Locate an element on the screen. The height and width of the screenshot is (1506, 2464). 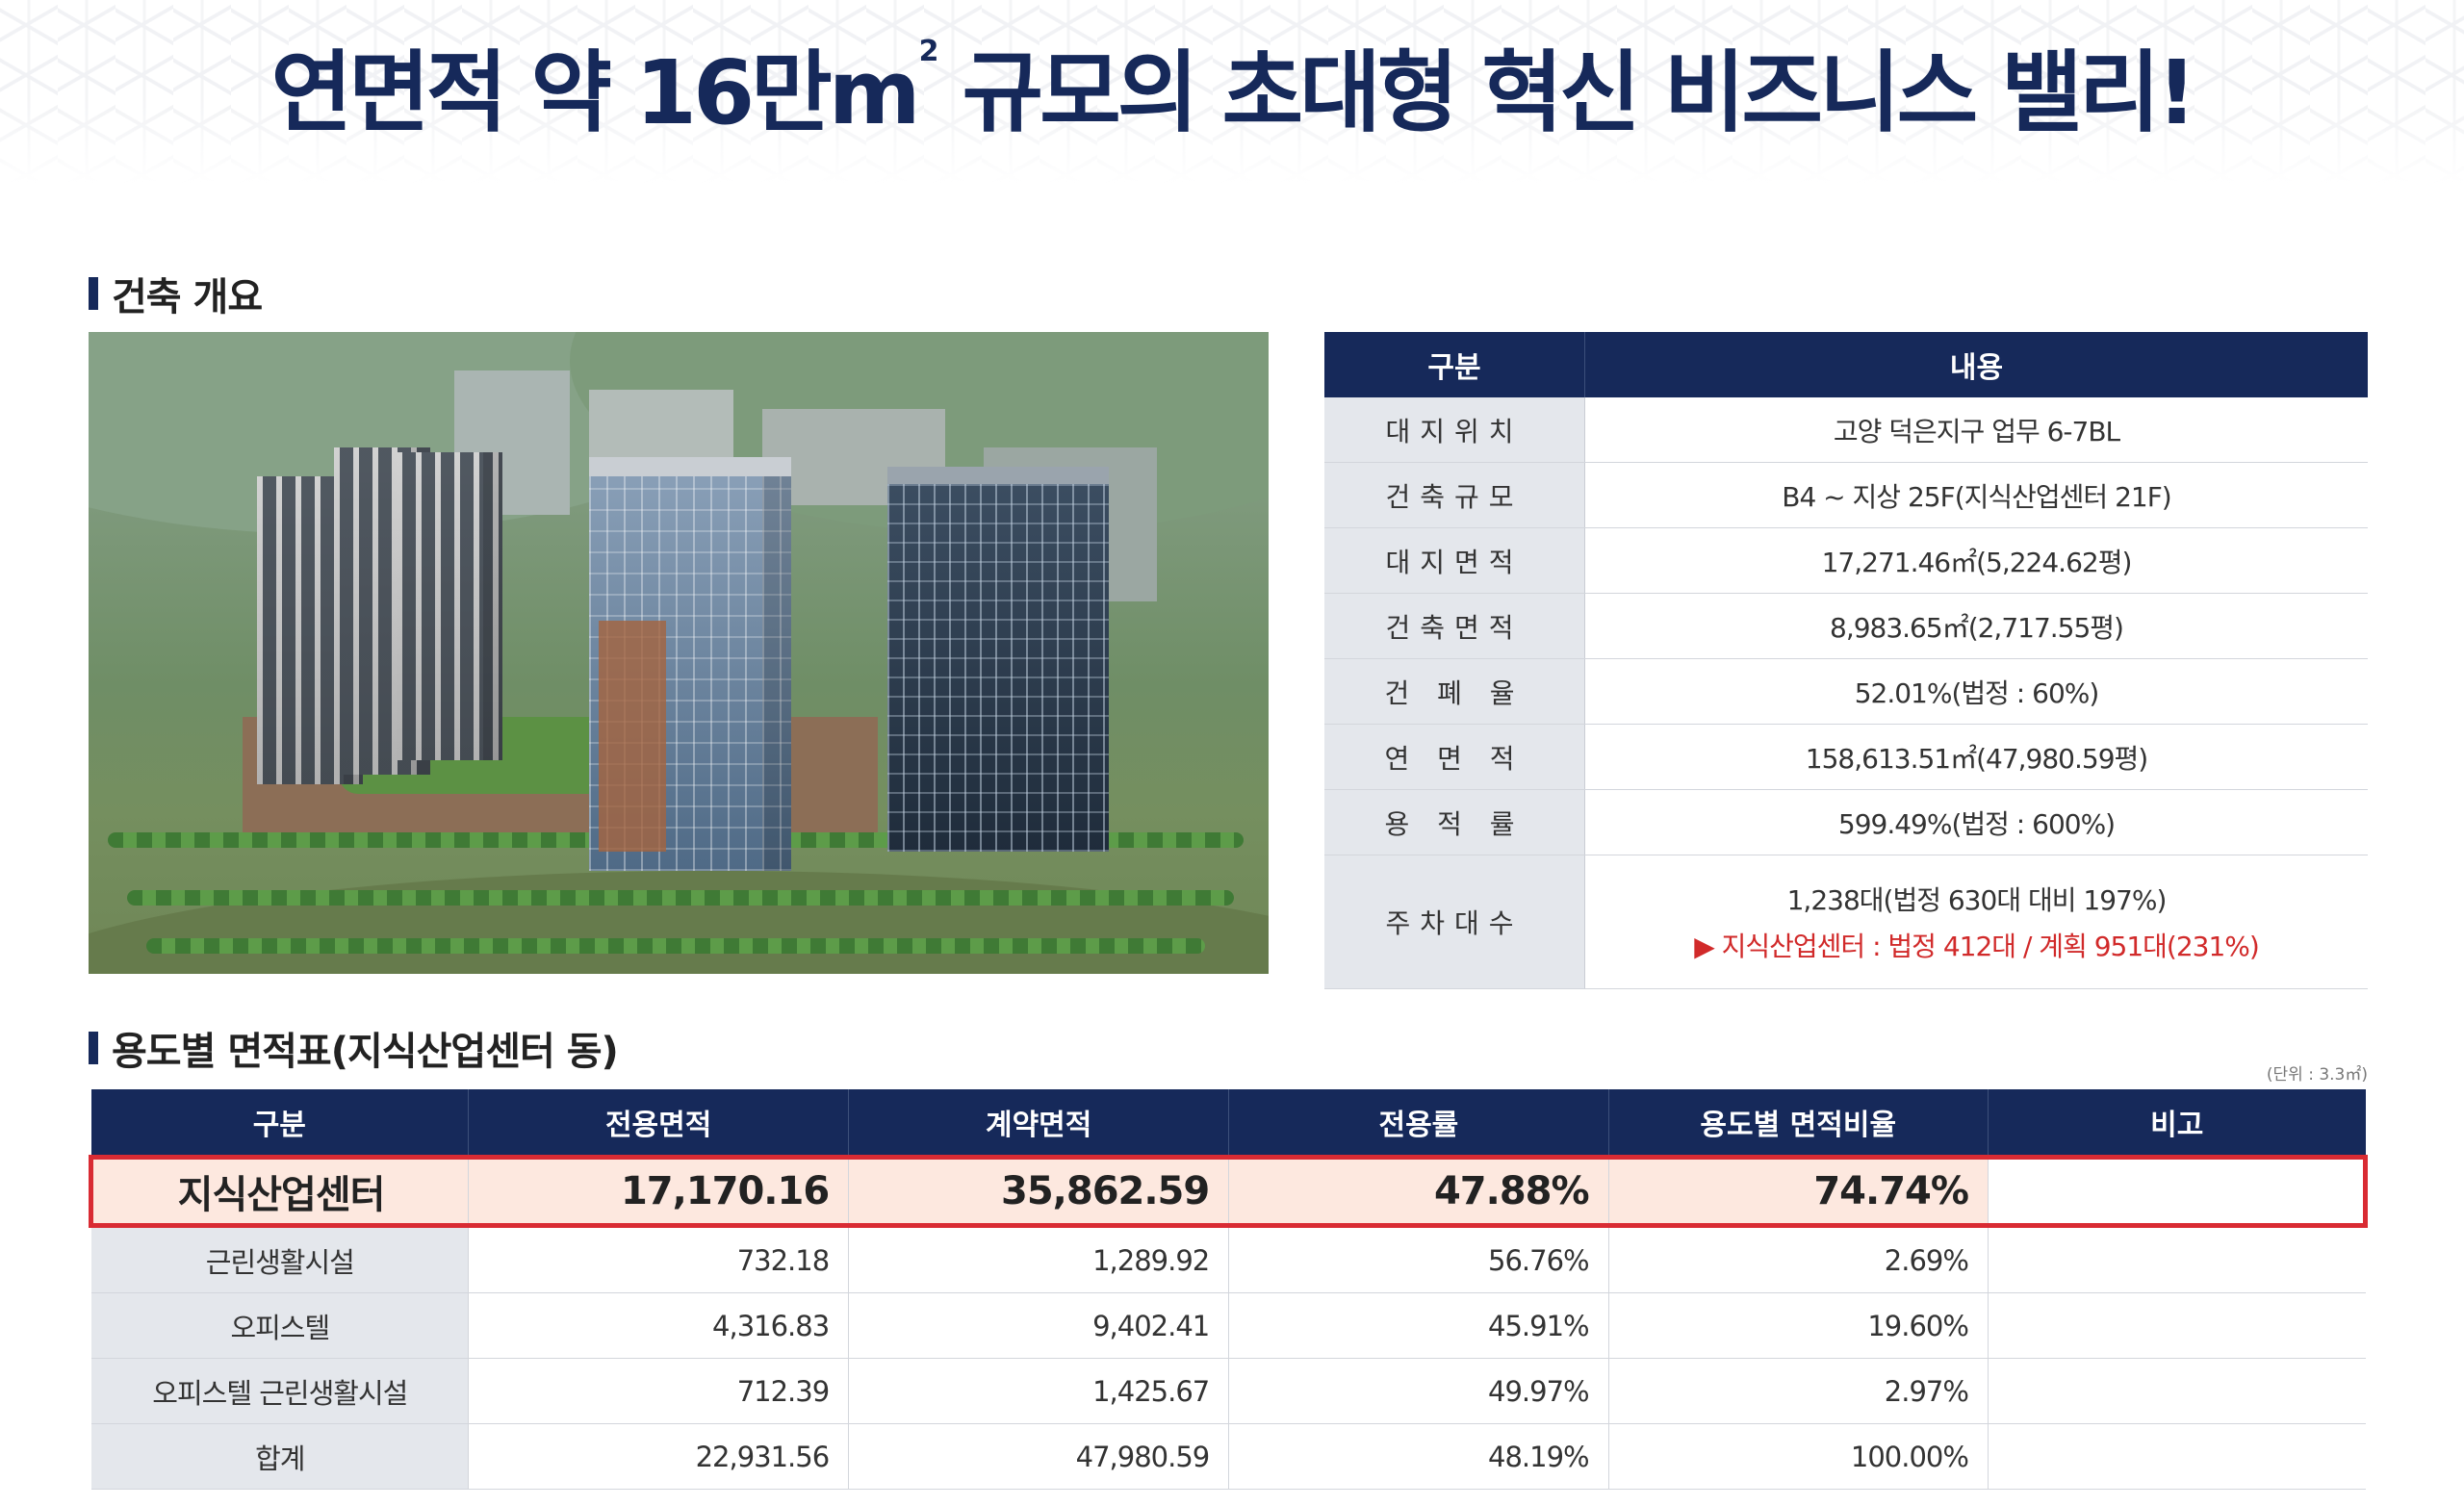
row-label: 주차대수 is located at coordinates (1454, 922).